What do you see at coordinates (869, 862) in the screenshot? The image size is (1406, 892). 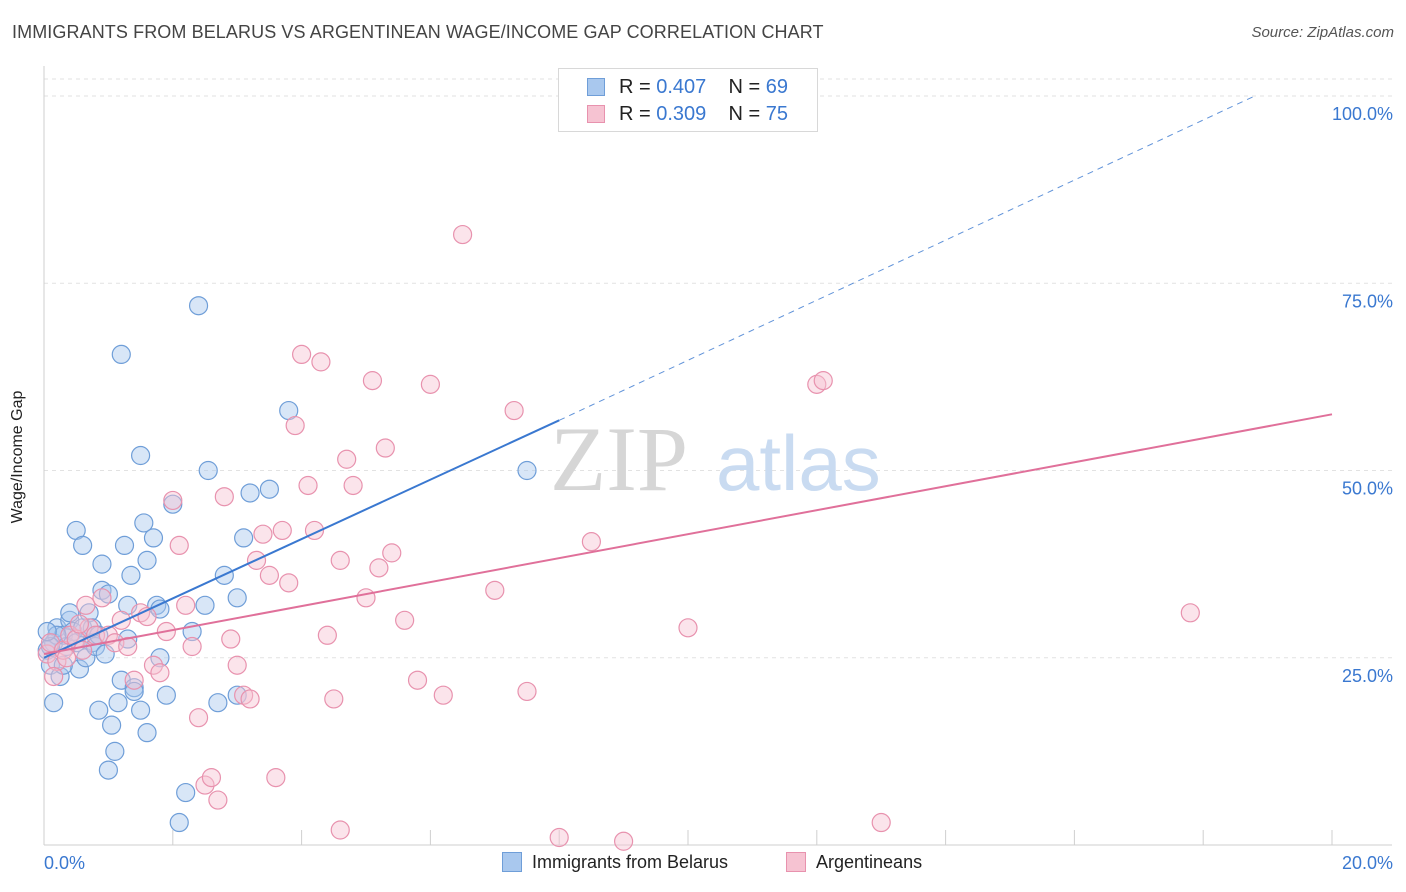 I see `legend-label: Argentineans` at bounding box center [869, 862].